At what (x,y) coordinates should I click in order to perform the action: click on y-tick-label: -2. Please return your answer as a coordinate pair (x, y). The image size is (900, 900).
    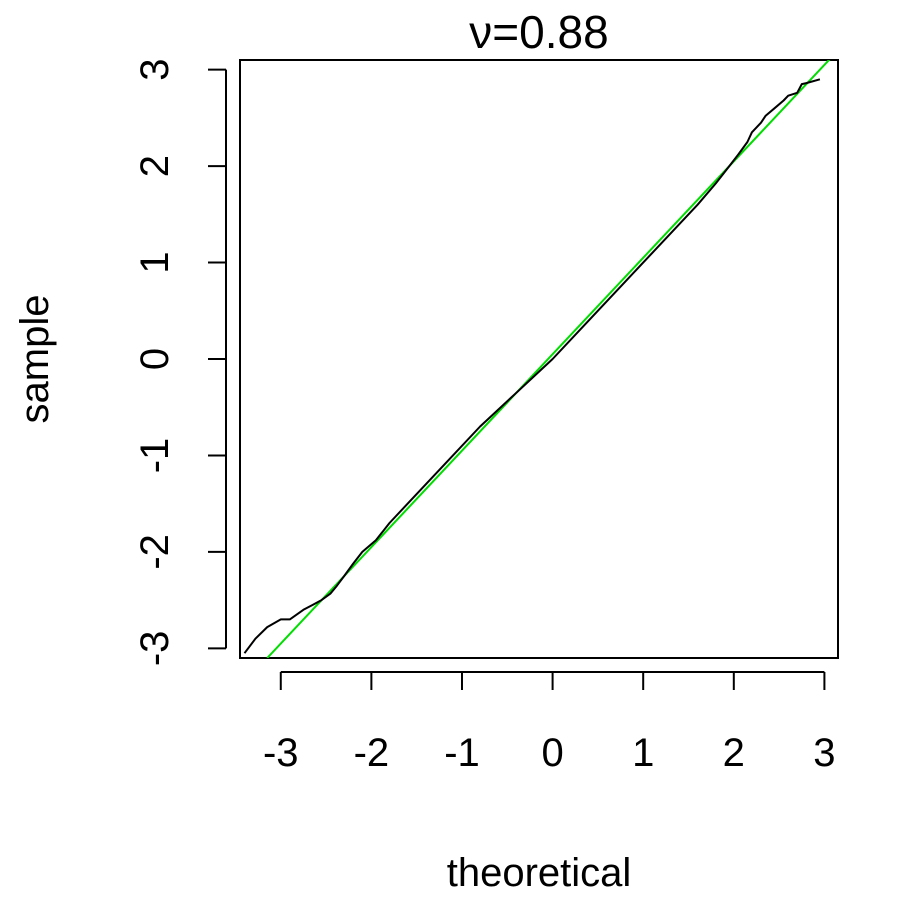
    Looking at the image, I should click on (155, 552).